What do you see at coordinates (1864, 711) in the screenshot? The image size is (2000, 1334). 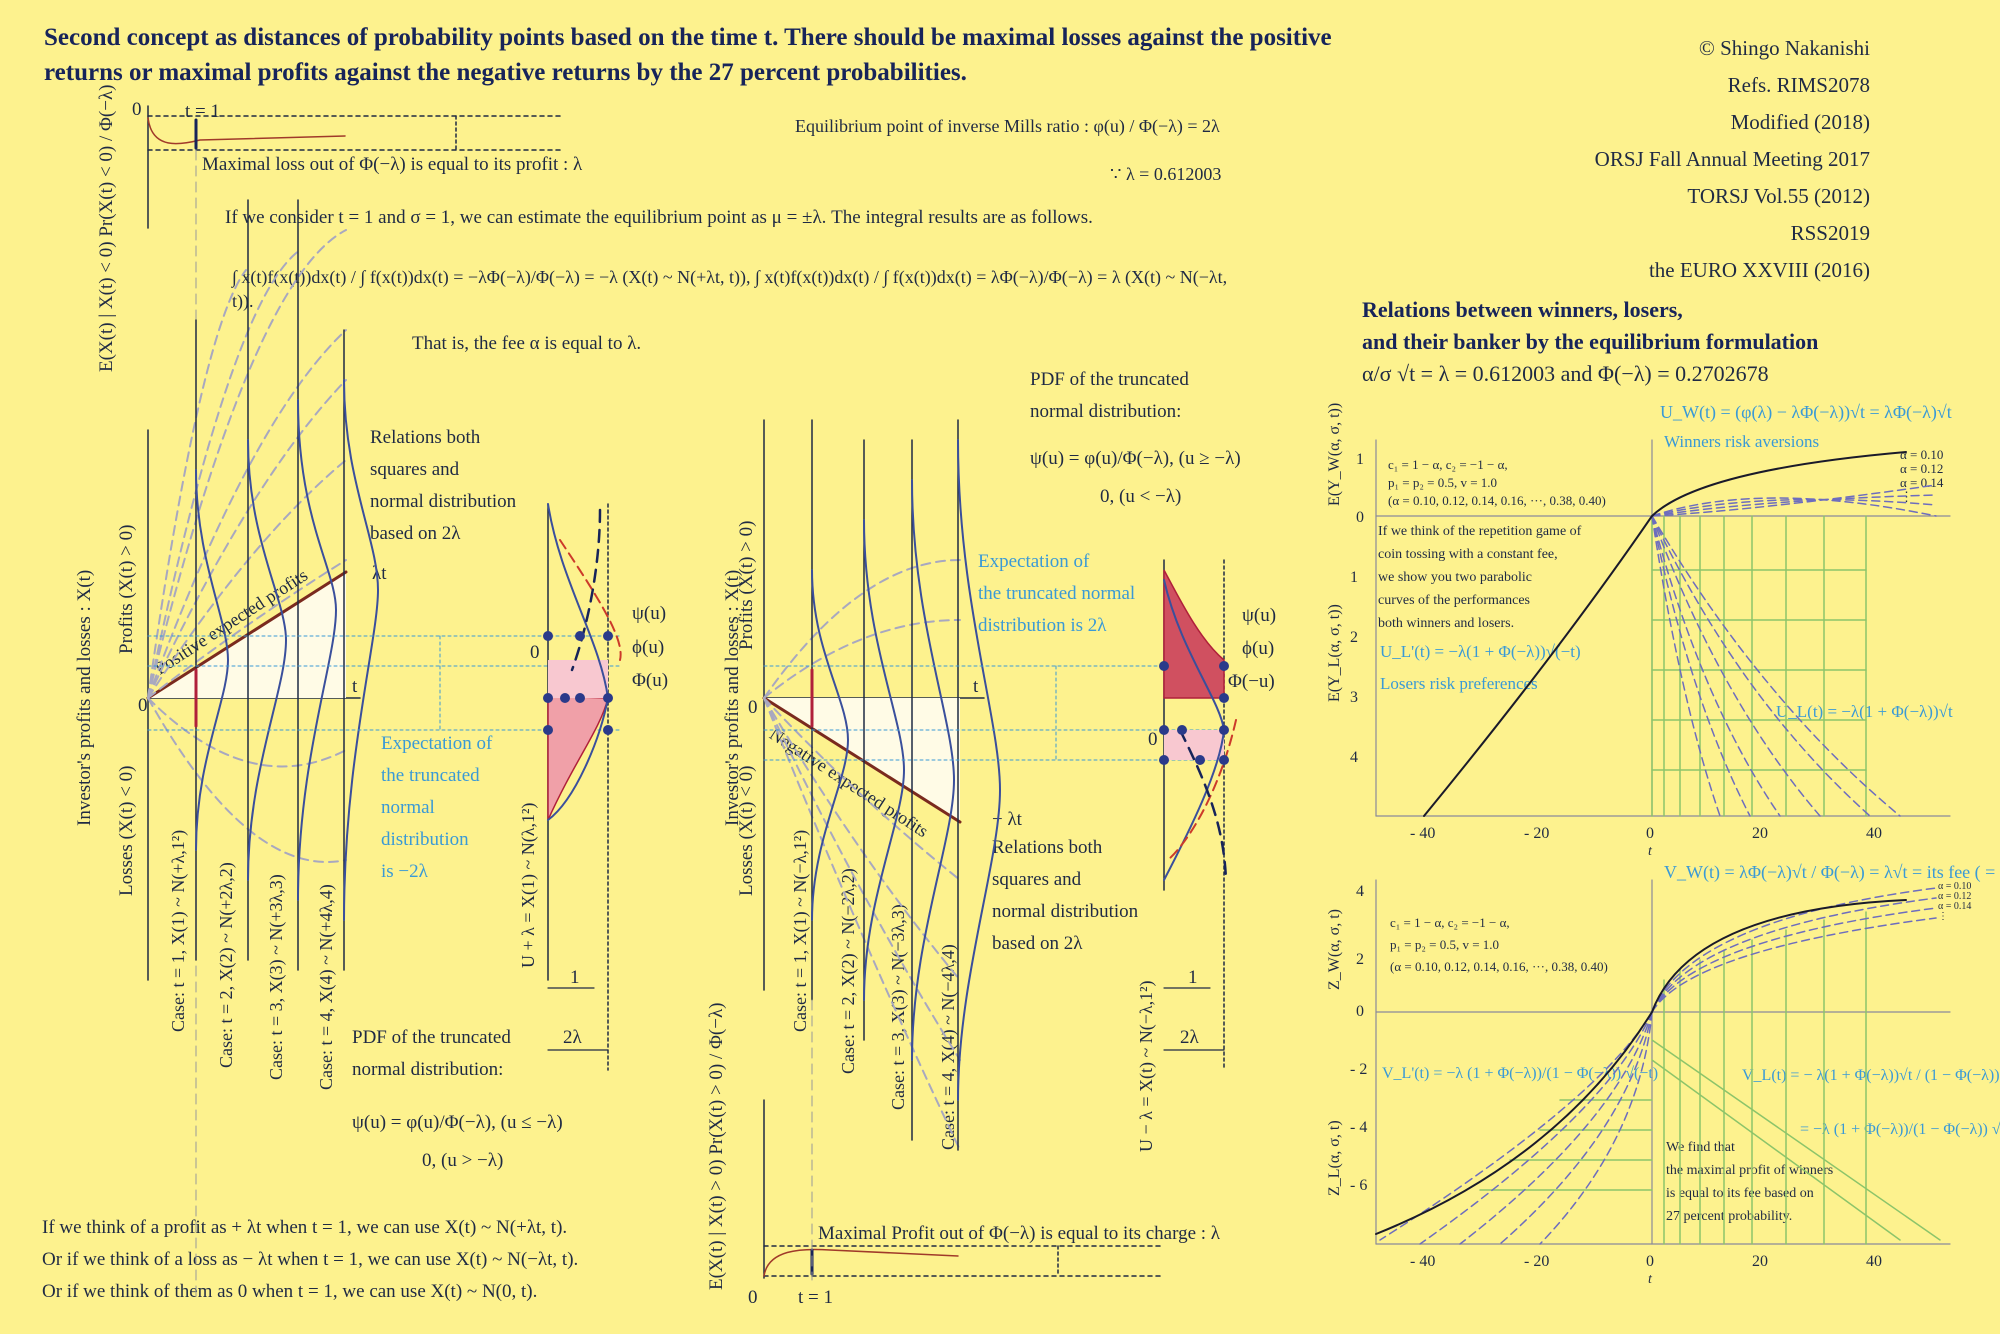 I see `ul-pos-label: U_L(t) = −λ(1 + Φ(−λ))√t` at bounding box center [1864, 711].